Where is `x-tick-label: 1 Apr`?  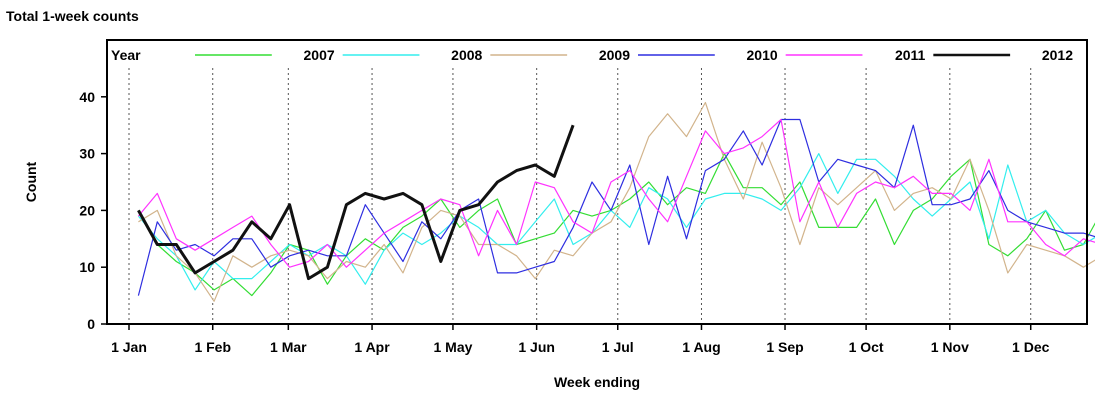
x-tick-label: 1 Apr is located at coordinates (372, 347).